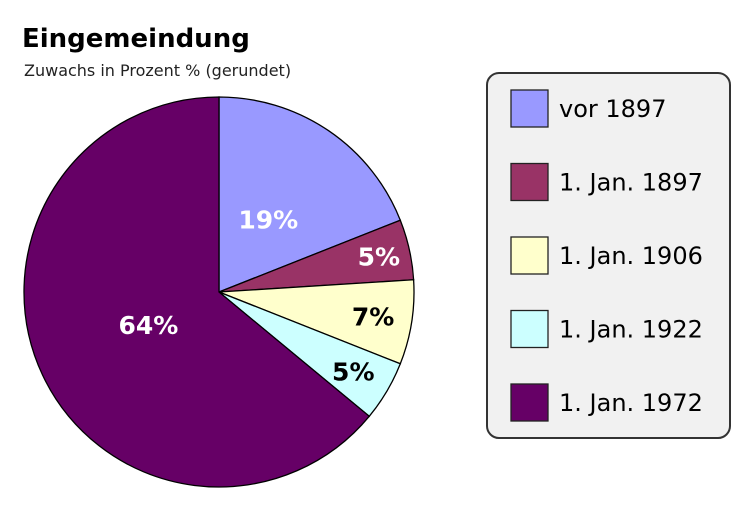 The height and width of the screenshot is (512, 755). Describe the element at coordinates (310, 194) in the screenshot. I see `pie-slice` at that location.